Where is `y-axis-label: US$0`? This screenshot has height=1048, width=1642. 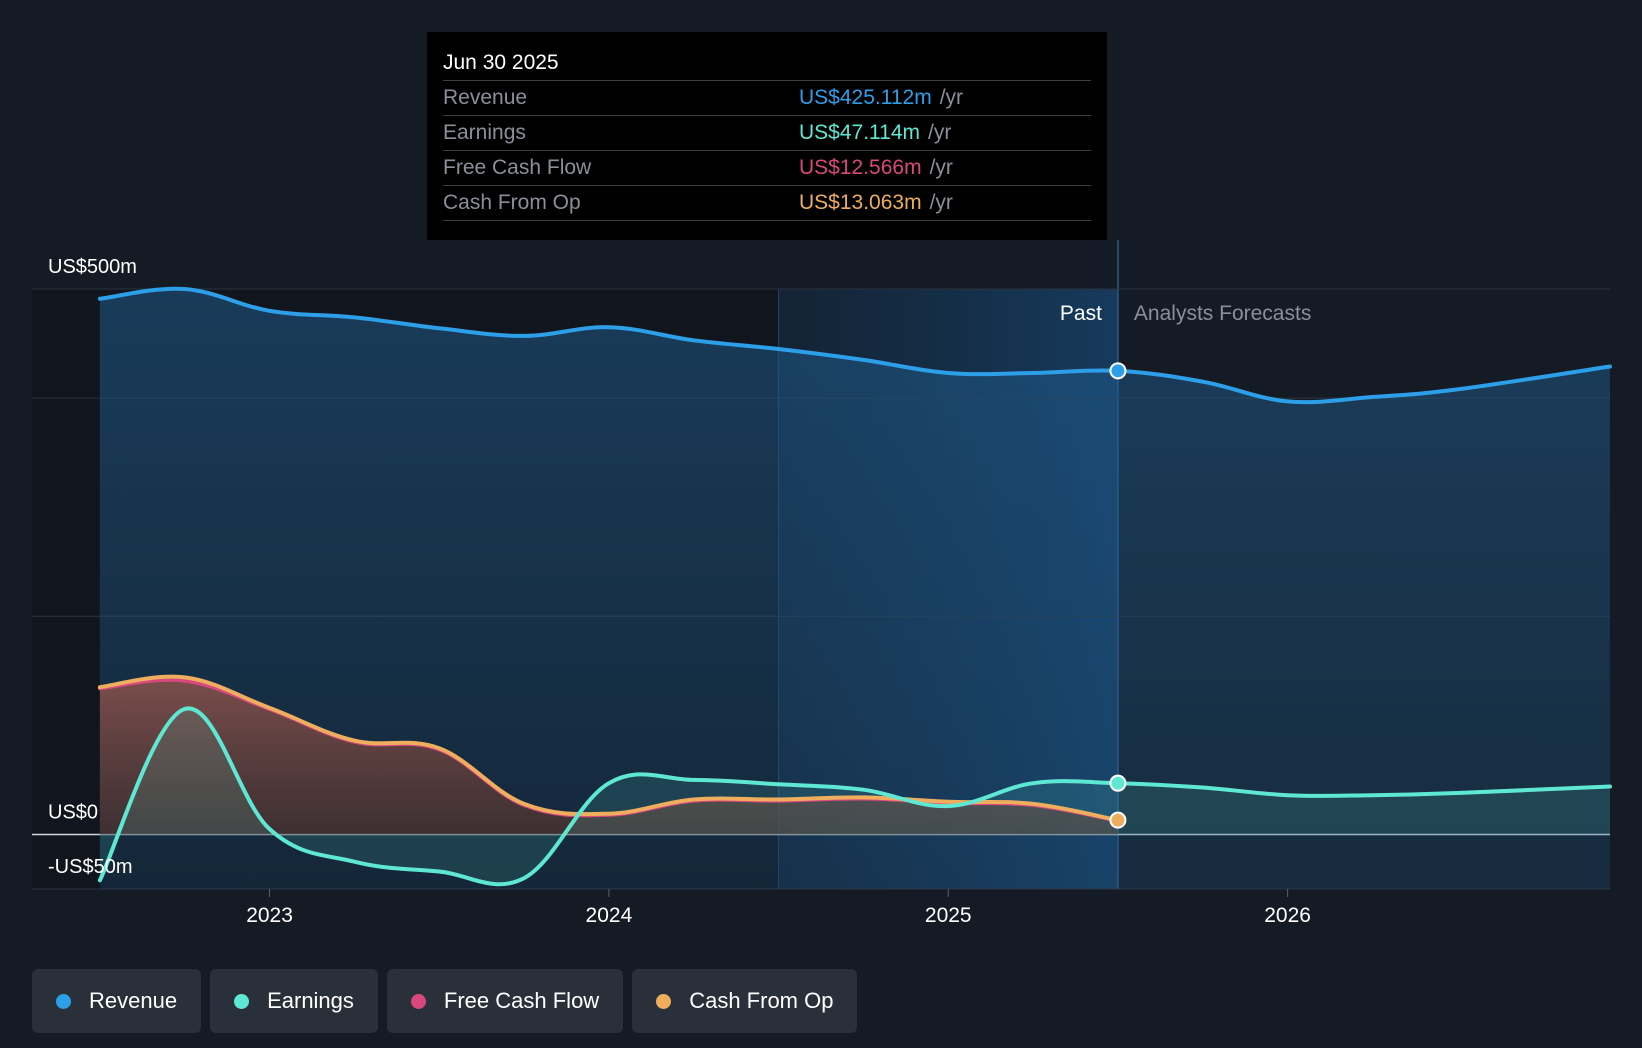 y-axis-label: US$0 is located at coordinates (73, 812).